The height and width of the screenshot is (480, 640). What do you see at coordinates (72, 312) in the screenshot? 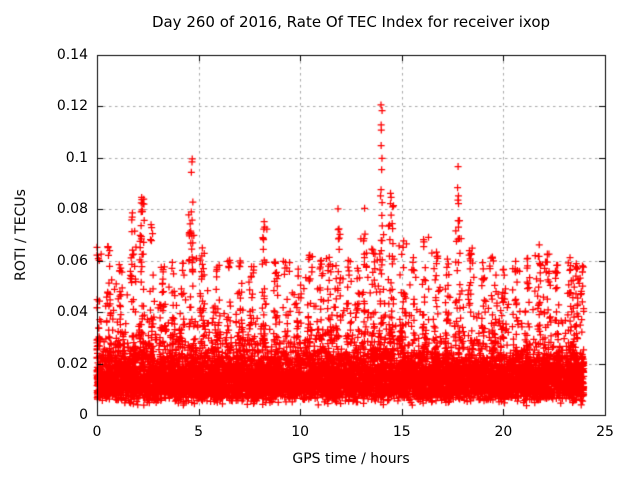
I see `y-tick-label: 0.04` at bounding box center [72, 312].